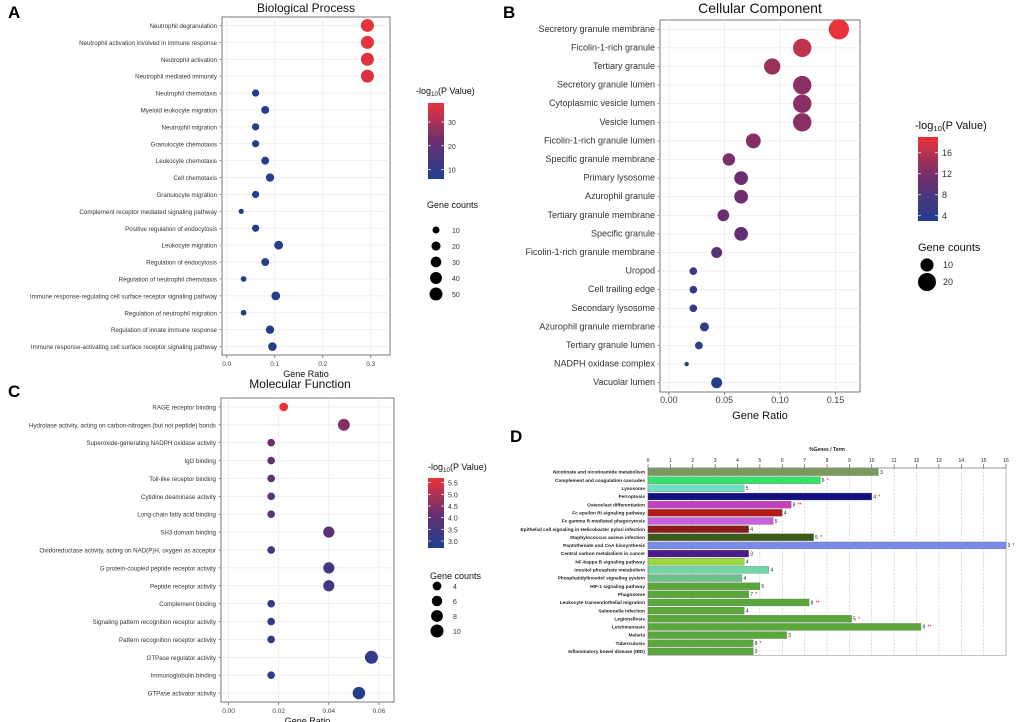  Describe the element at coordinates (604, 546) in the screenshot. I see `y-tick-label: Pantothenate and CoA biosynthesis` at that location.